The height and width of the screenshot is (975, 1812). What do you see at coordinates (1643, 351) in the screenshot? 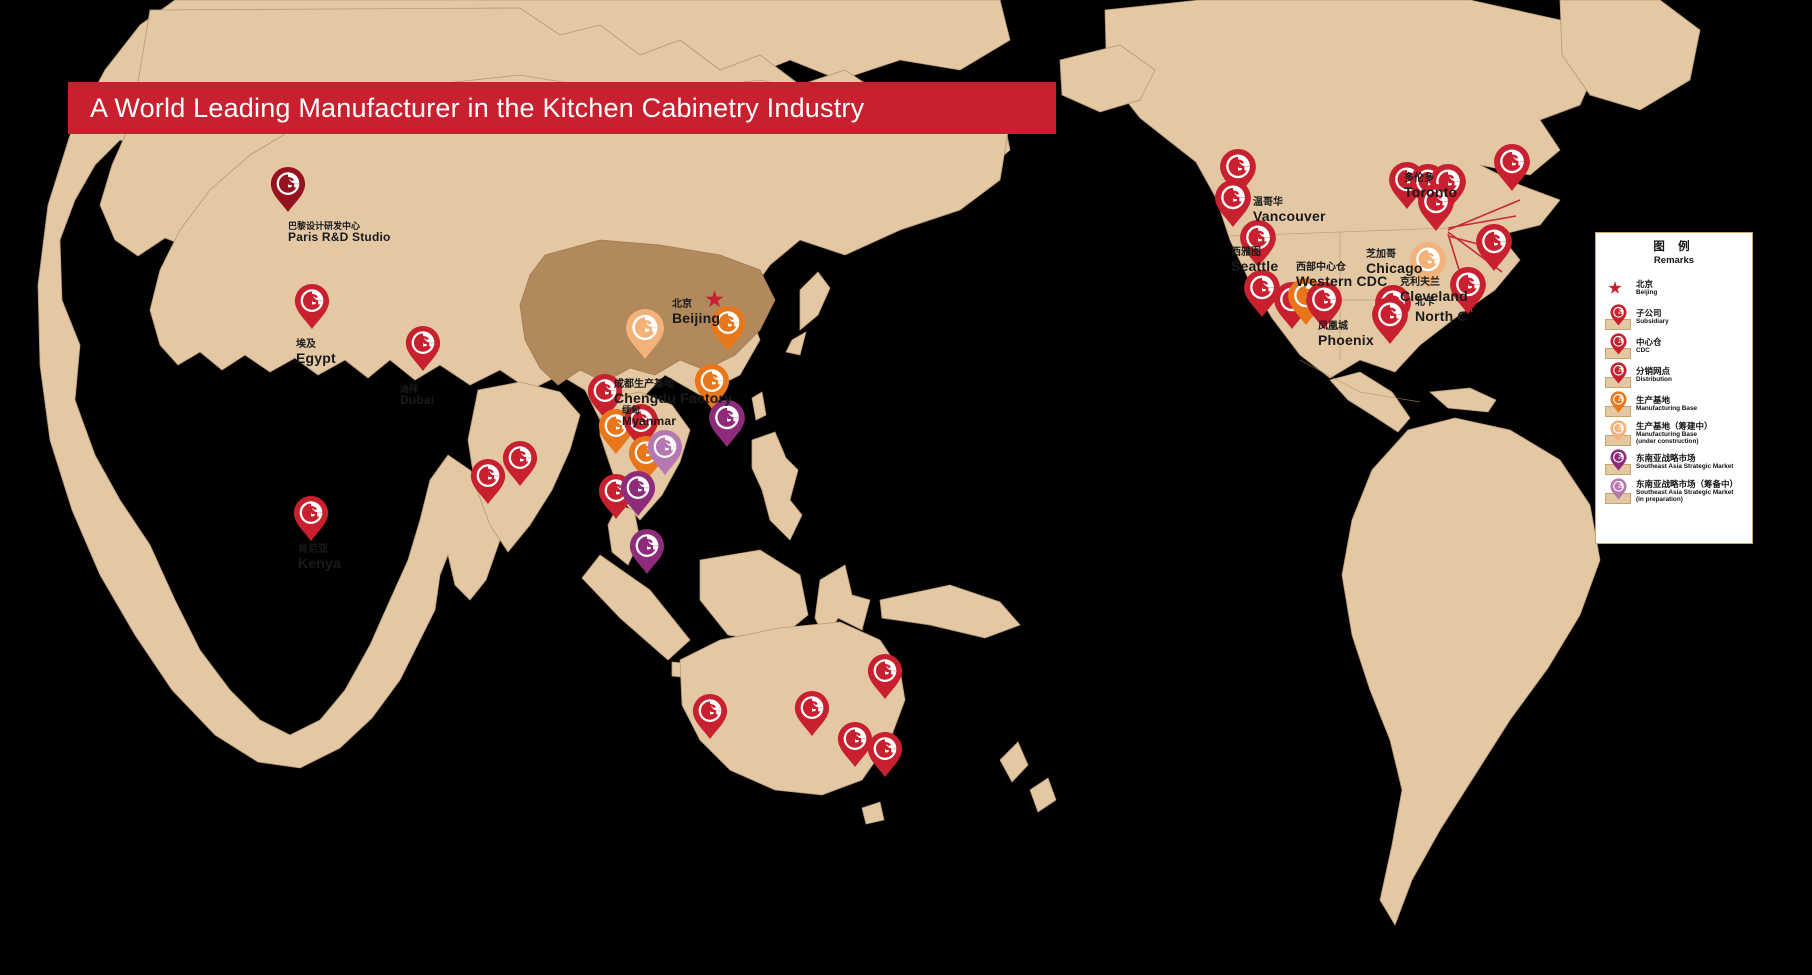
I see `legend-label-en: CDC` at bounding box center [1643, 351].